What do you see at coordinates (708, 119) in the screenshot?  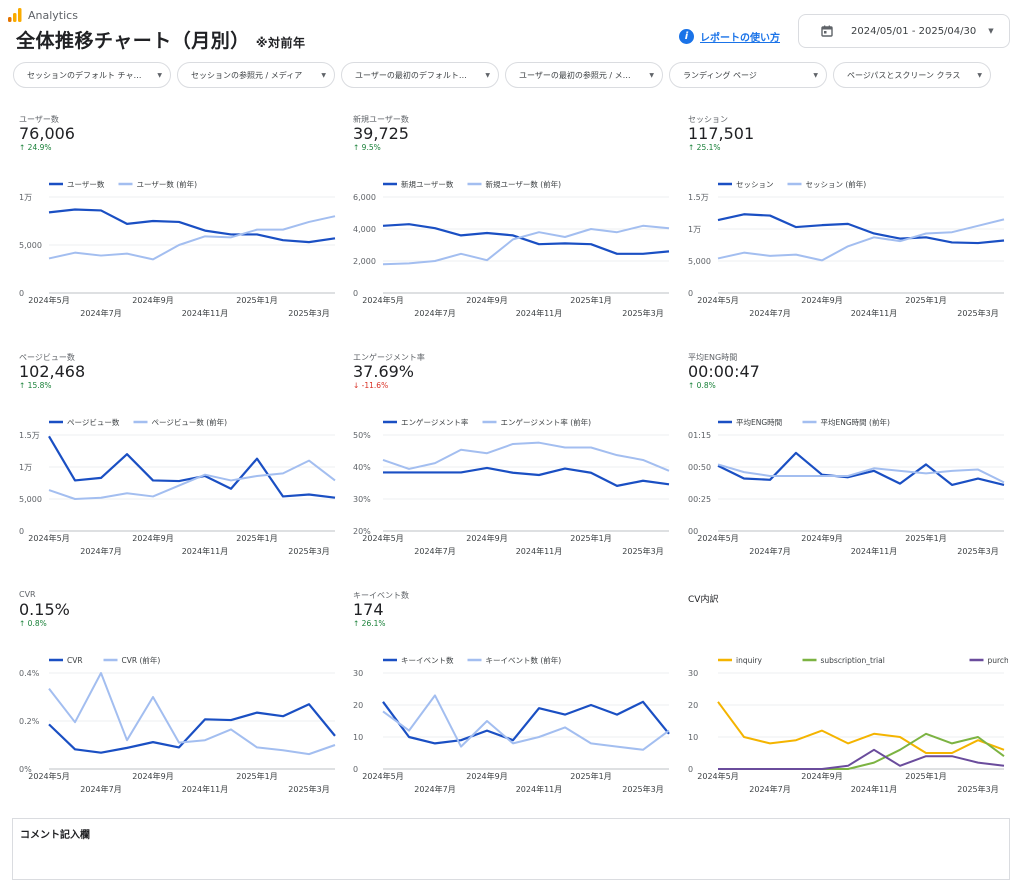 I see `kpi-label: セッション` at bounding box center [708, 119].